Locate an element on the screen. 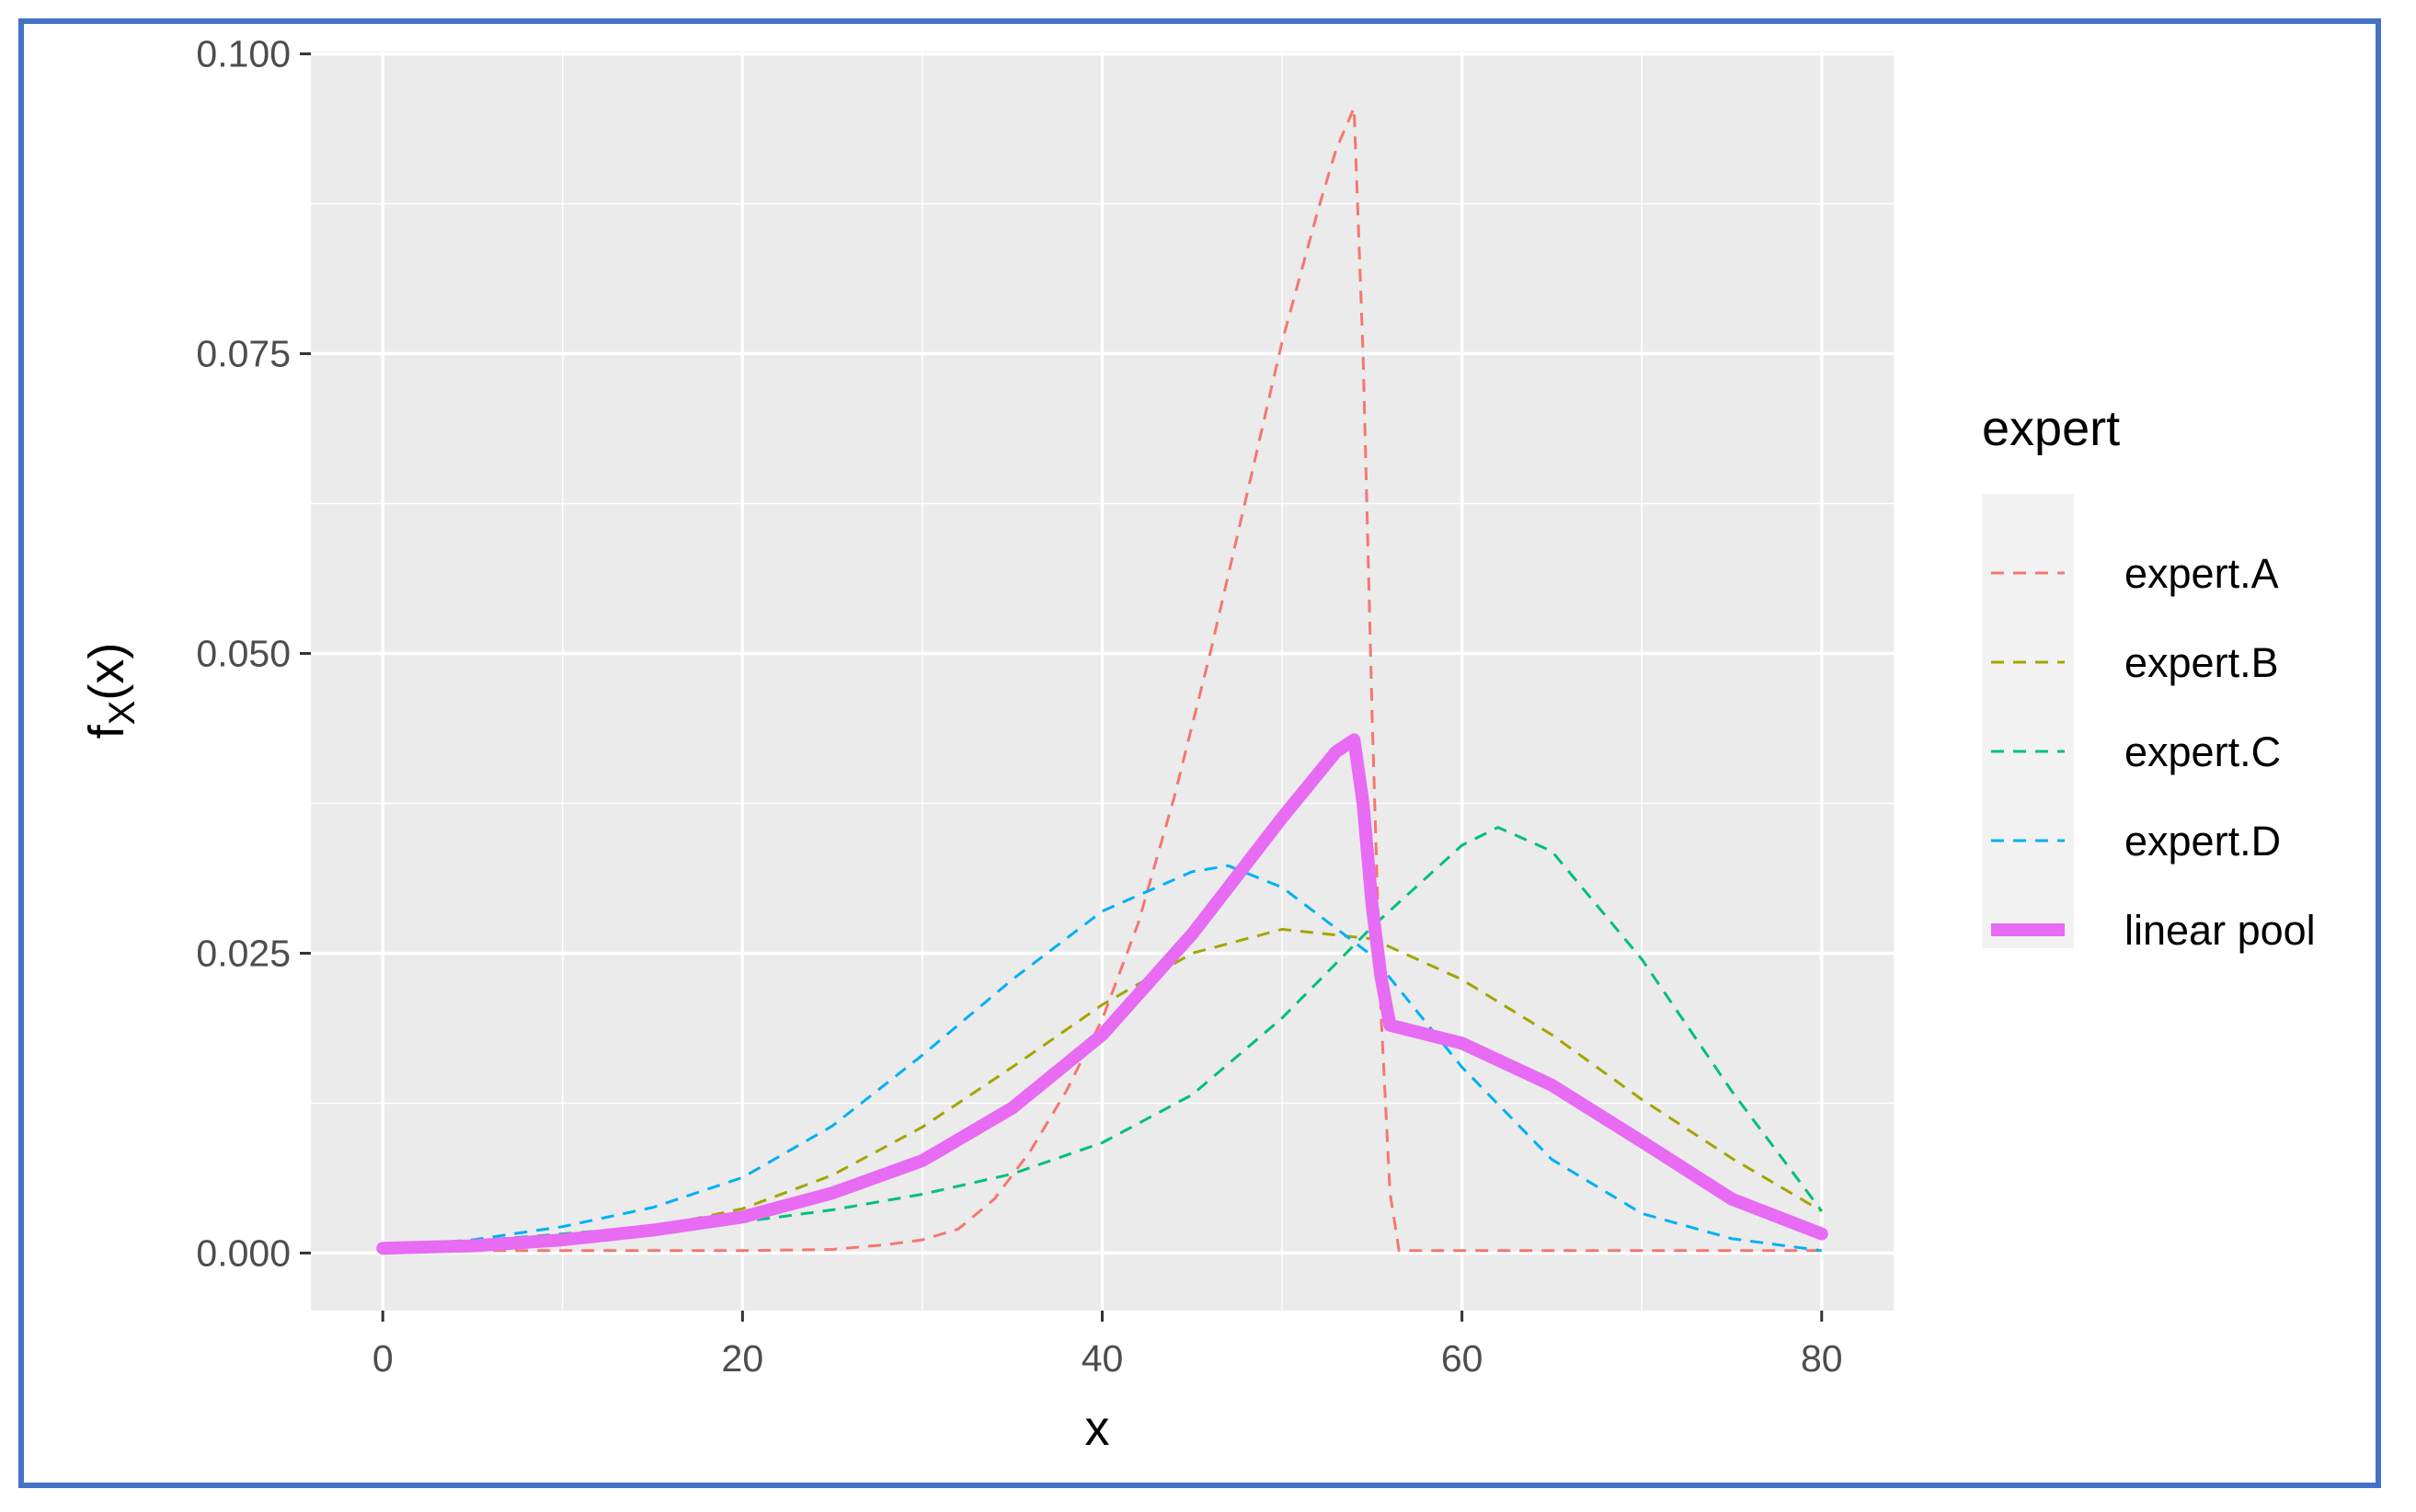 This screenshot has height=1512, width=2416. legend-label-expert-a: expert.A is located at coordinates (2201, 573).